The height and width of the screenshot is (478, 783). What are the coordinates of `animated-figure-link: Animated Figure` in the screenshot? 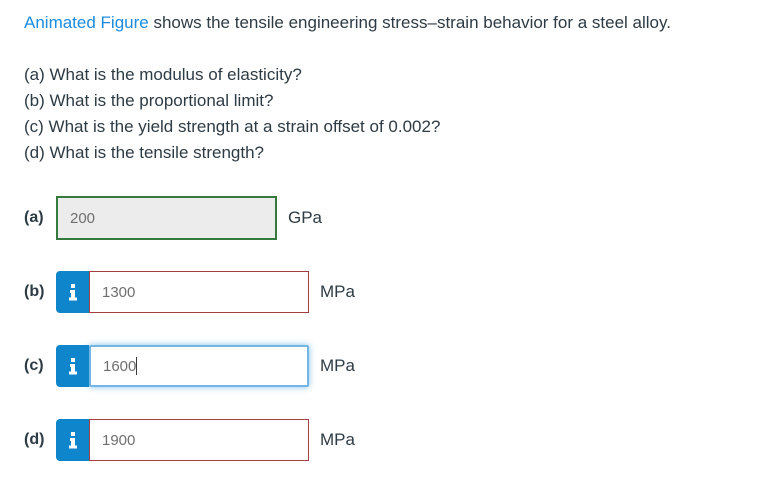 It's located at (86, 22).